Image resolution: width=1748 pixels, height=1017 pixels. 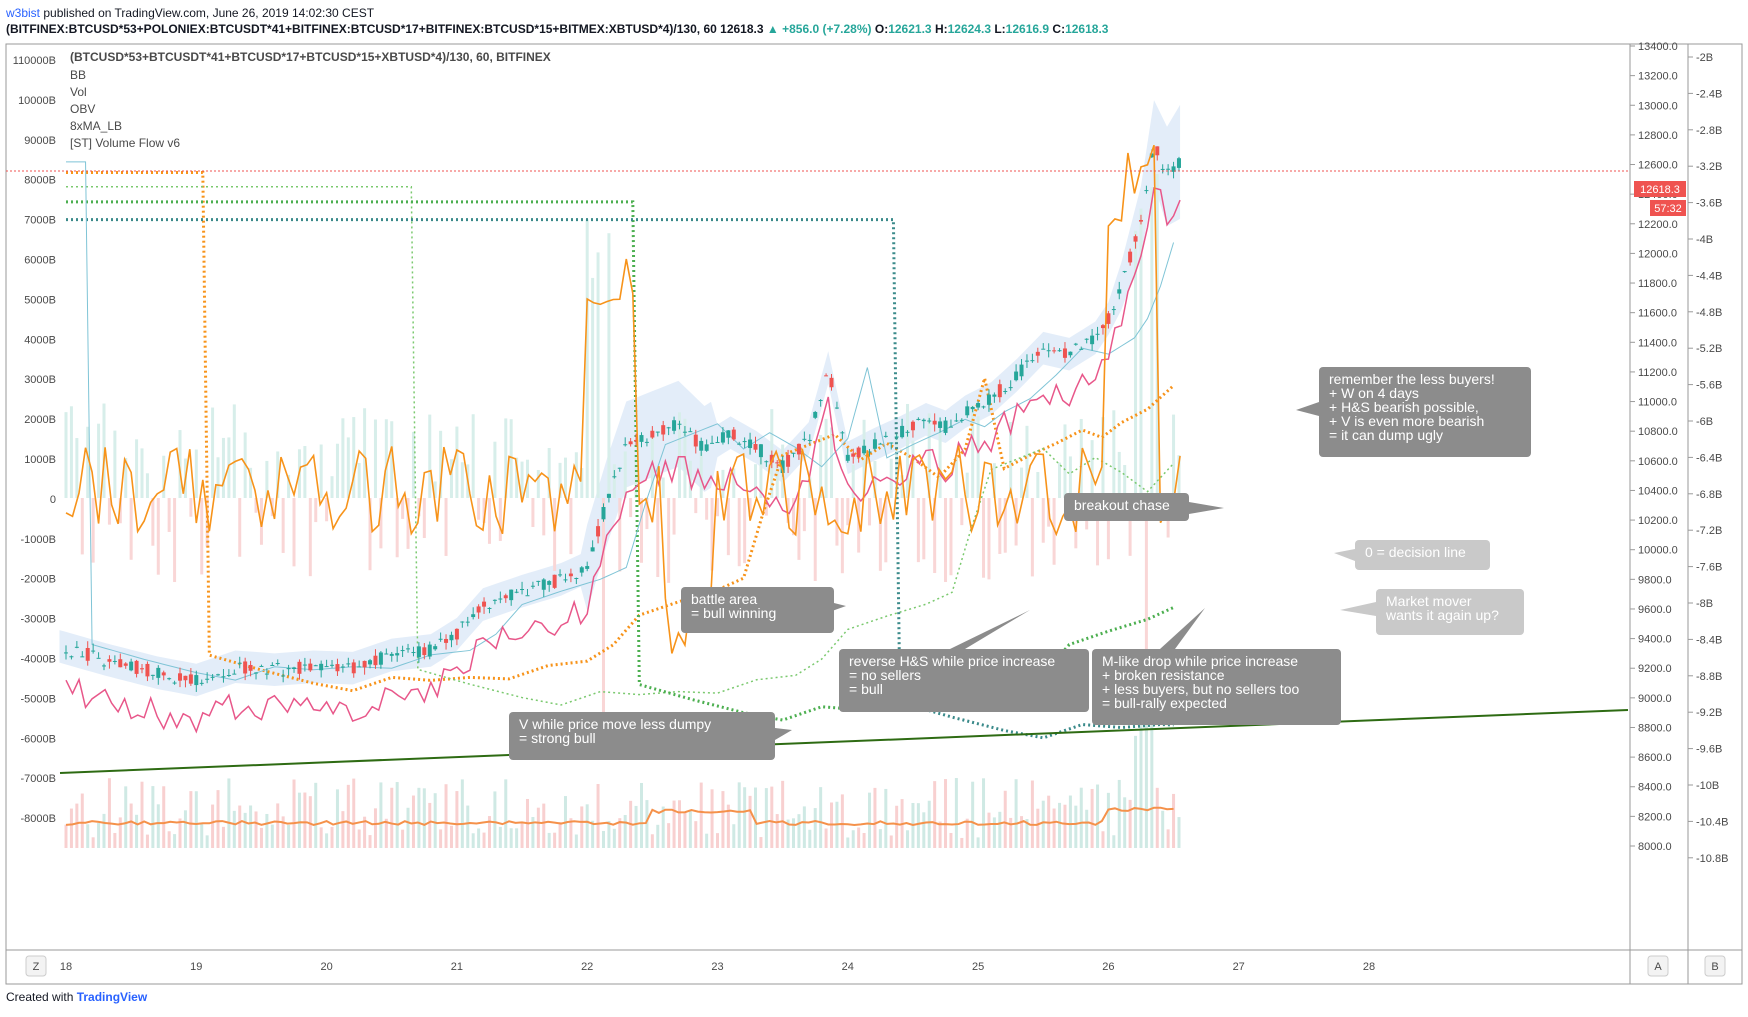 I want to click on auto-scale-button, so click(x=1658, y=966).